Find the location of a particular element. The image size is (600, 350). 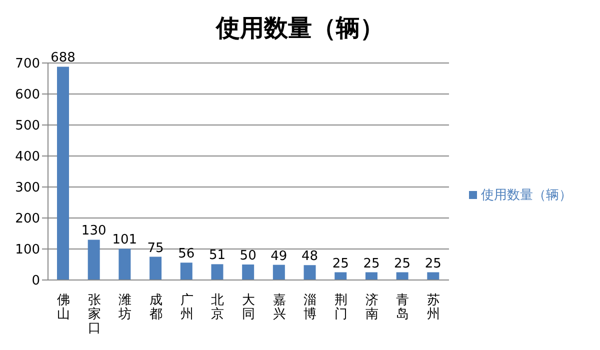

x-tick-label: 青岛 is located at coordinates (403, 307).